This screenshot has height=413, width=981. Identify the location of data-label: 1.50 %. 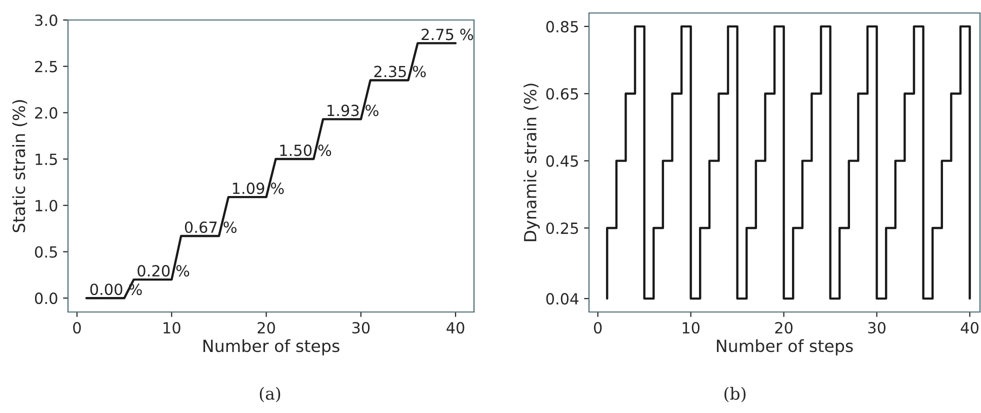
(306, 150).